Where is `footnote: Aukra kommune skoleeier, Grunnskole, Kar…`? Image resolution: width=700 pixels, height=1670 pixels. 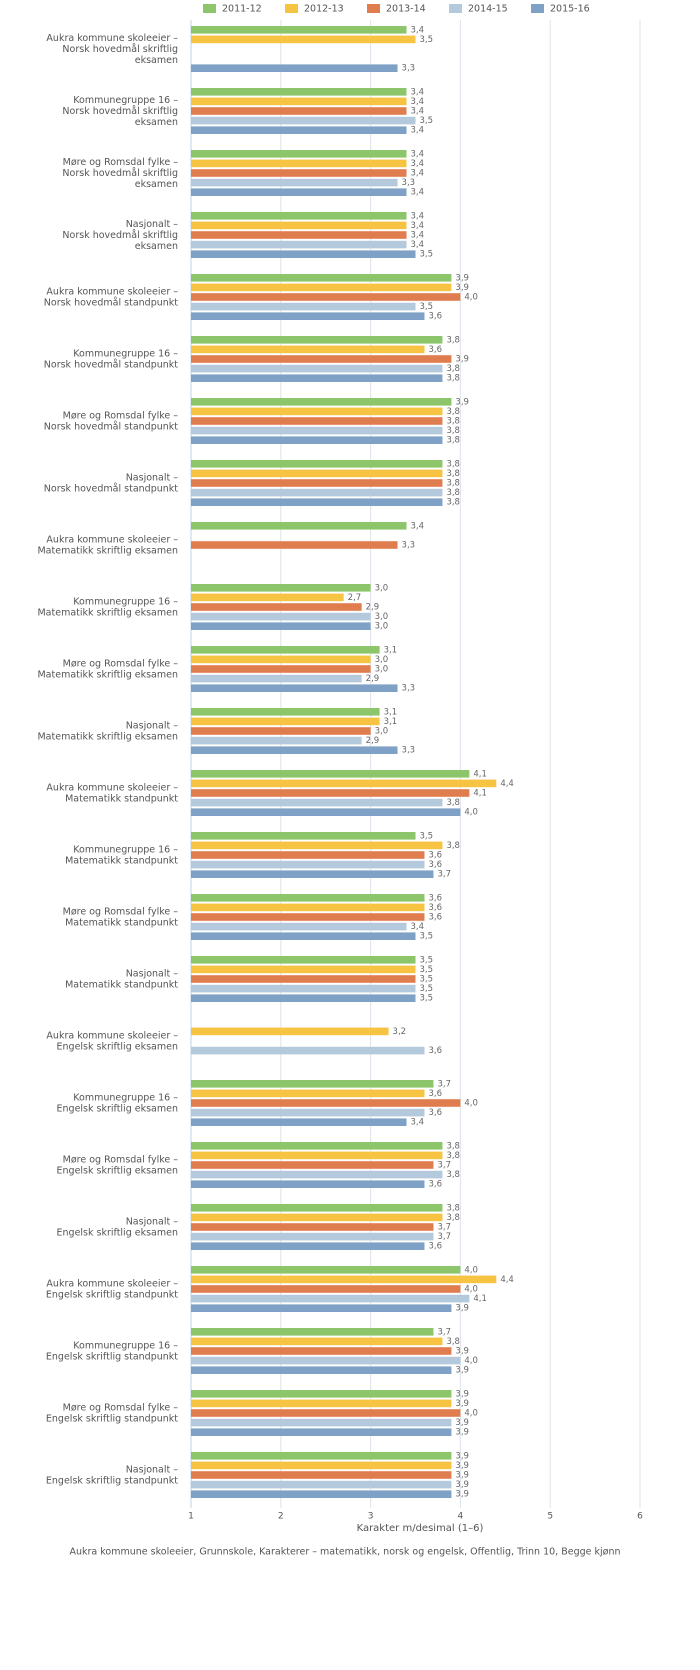 footnote: Aukra kommune skoleeier, Grunnskole, Kar… is located at coordinates (345, 1552).